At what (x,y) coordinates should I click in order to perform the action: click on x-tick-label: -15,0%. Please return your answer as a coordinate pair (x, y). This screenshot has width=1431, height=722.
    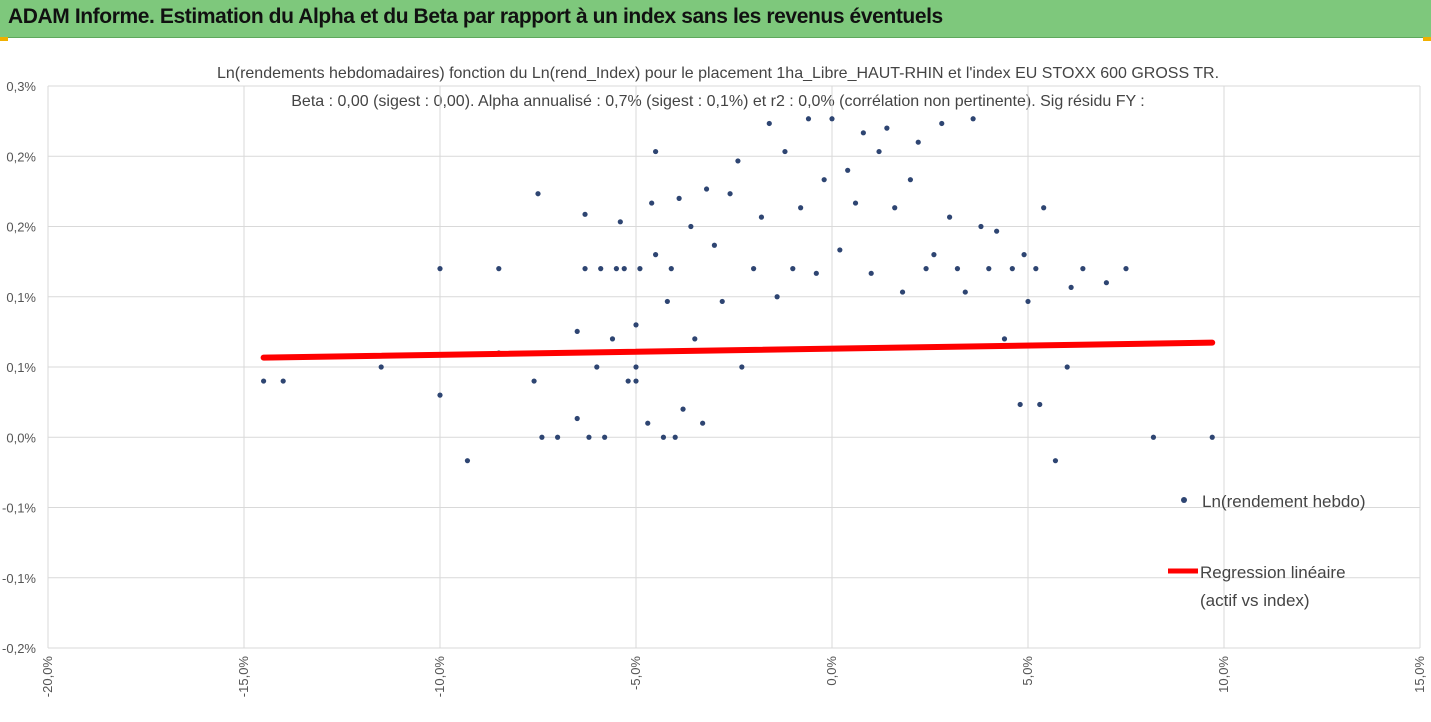
    Looking at the image, I should click on (243, 677).